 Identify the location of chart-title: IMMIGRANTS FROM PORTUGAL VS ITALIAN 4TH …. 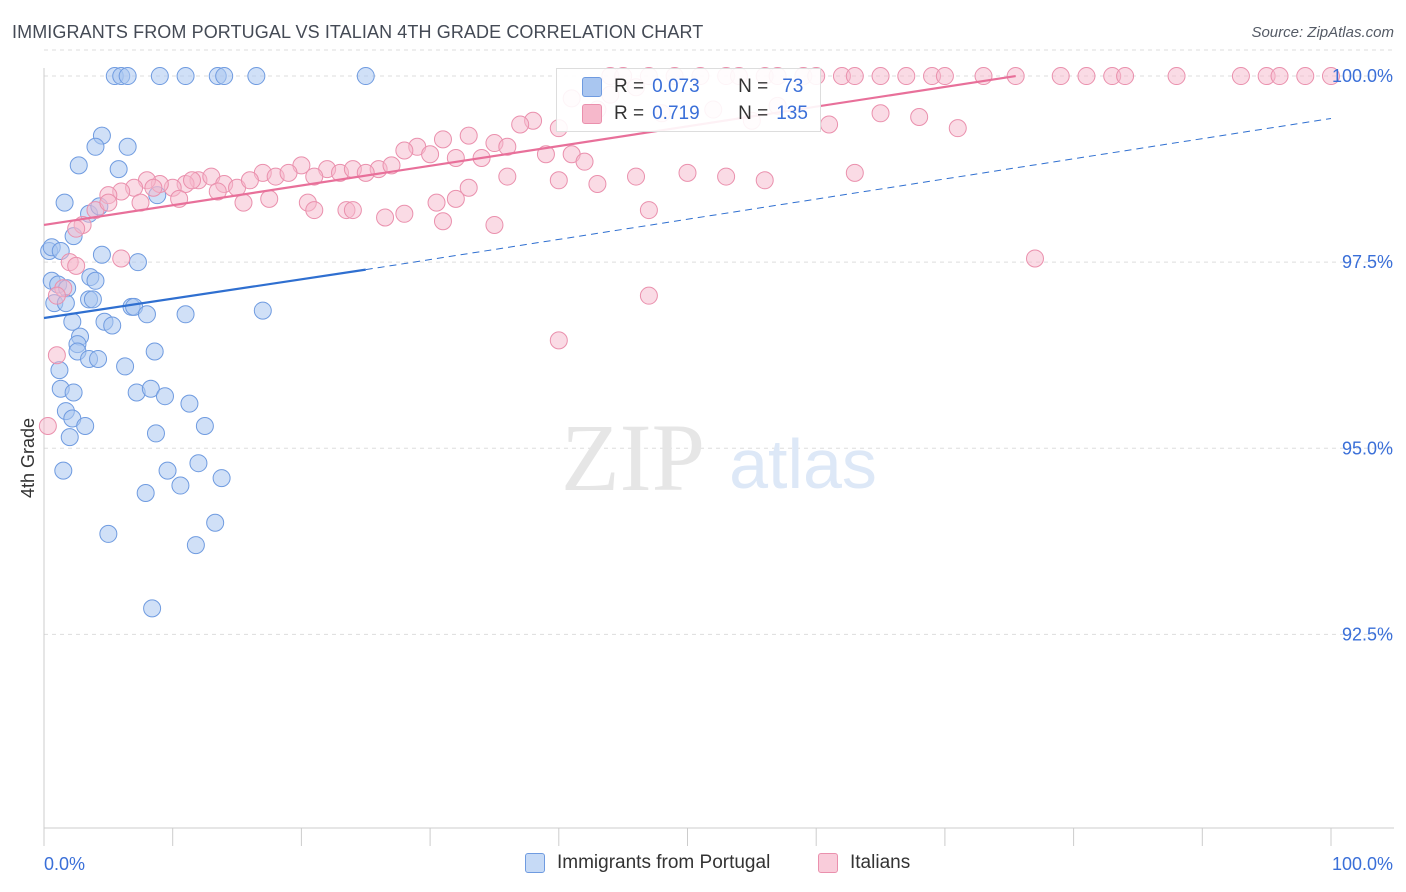
(358, 32).